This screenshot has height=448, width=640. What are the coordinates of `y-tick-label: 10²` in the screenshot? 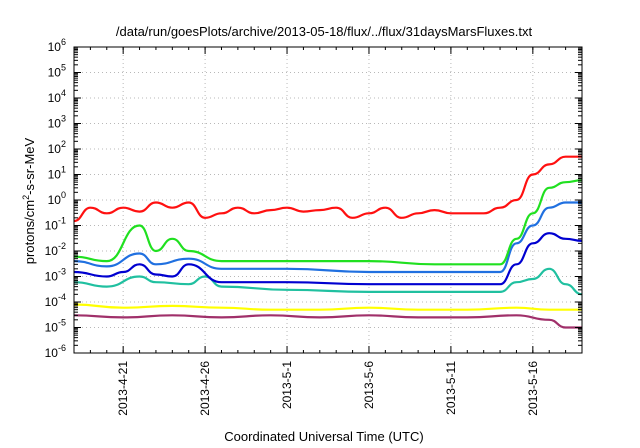 It's located at (57, 147).